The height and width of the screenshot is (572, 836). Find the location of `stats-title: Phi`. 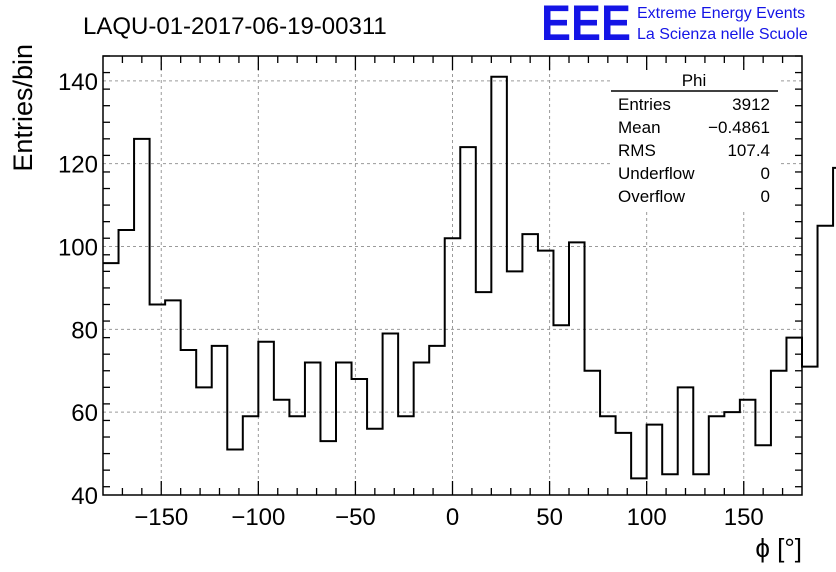

stats-title: Phi is located at coordinates (694, 80).